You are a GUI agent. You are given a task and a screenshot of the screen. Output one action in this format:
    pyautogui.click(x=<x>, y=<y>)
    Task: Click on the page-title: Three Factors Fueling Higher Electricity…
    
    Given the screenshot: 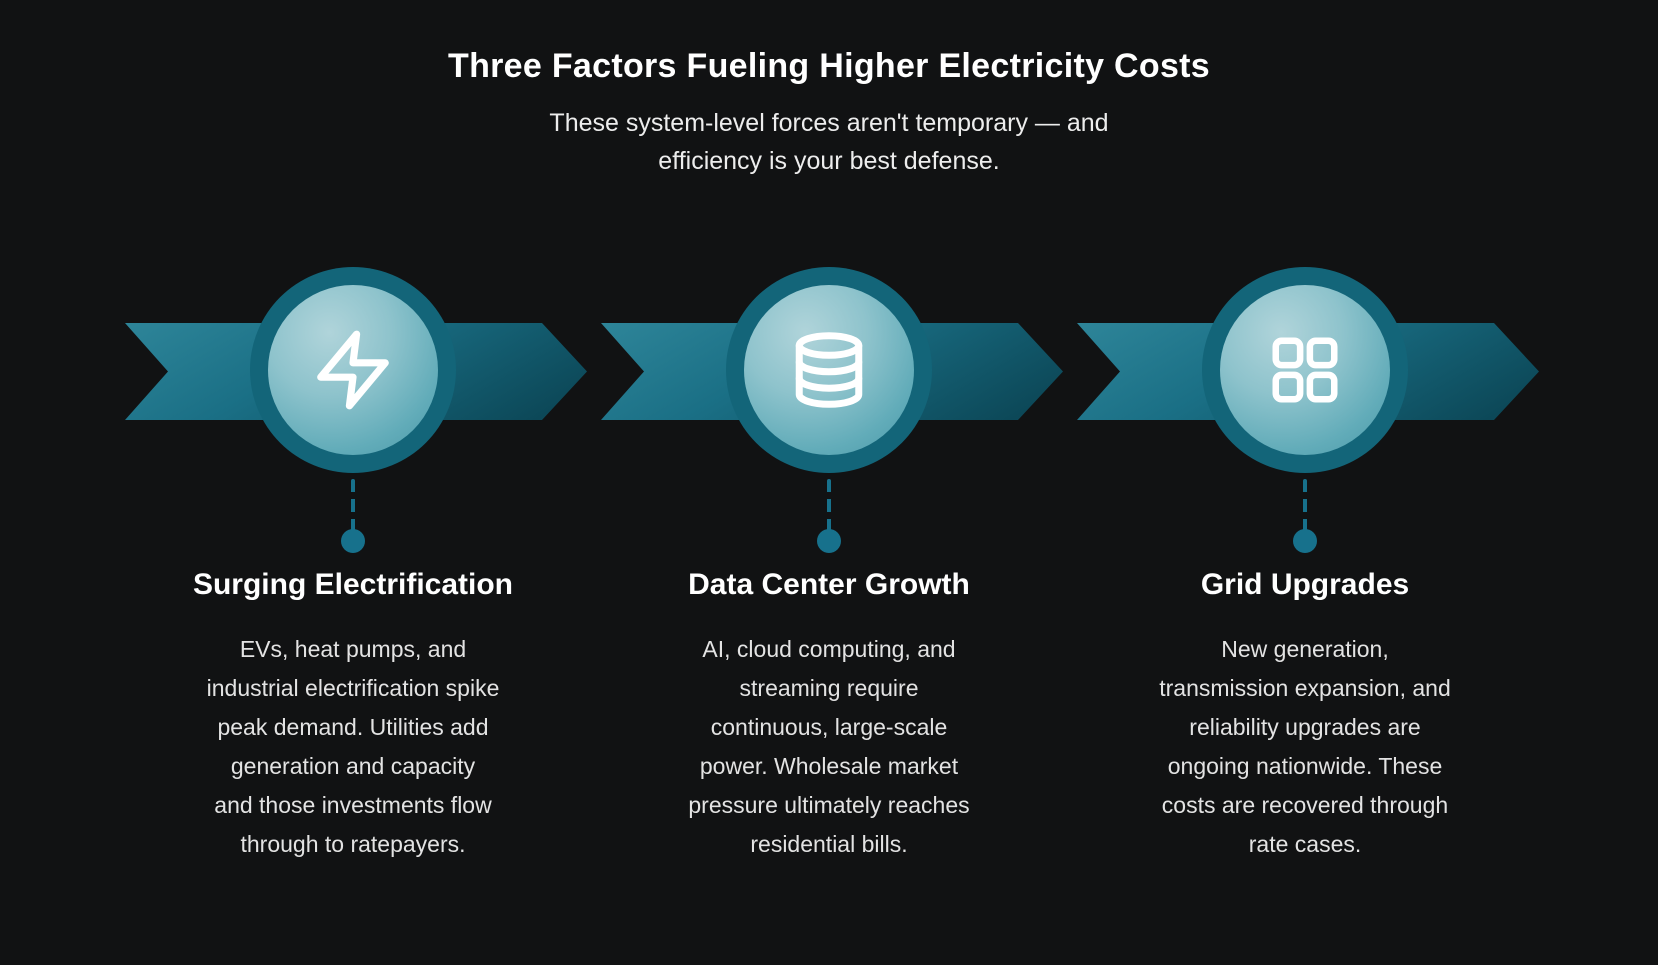 What is the action you would take?
    pyautogui.click(x=829, y=66)
    